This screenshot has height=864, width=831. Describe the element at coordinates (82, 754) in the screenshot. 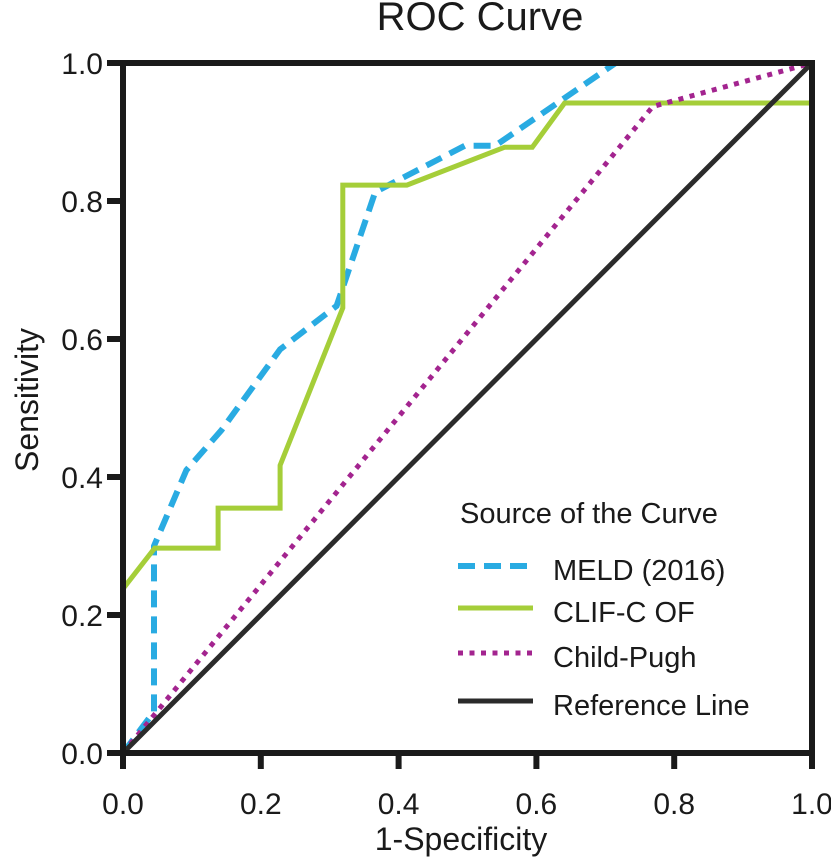

I see `y-tick-label: 0.0` at that location.